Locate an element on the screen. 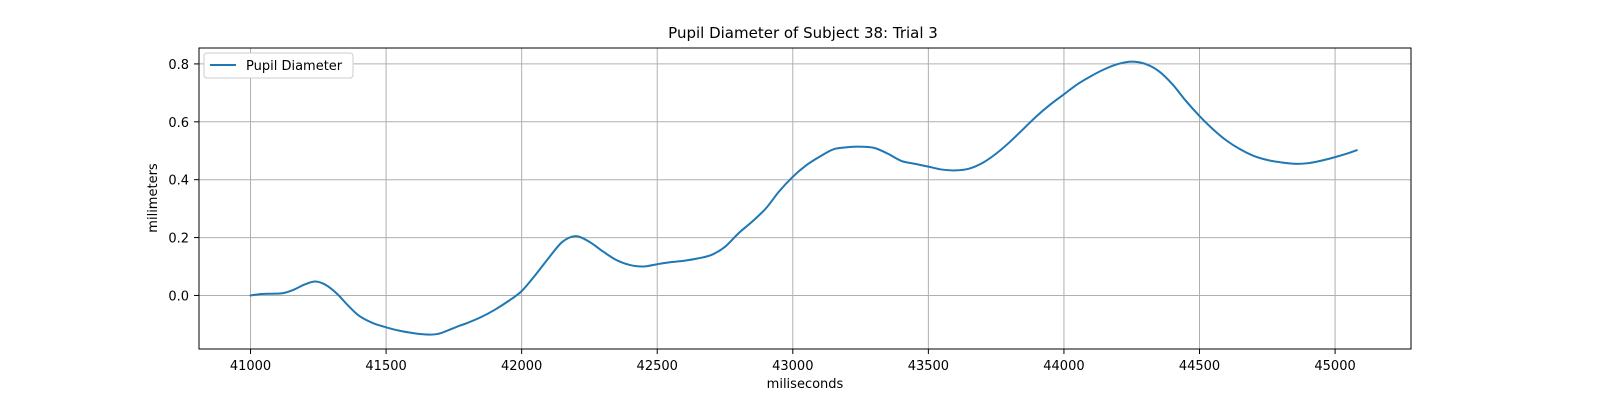 This screenshot has height=400, width=1600. y-axis-label: milimeters is located at coordinates (153, 198).